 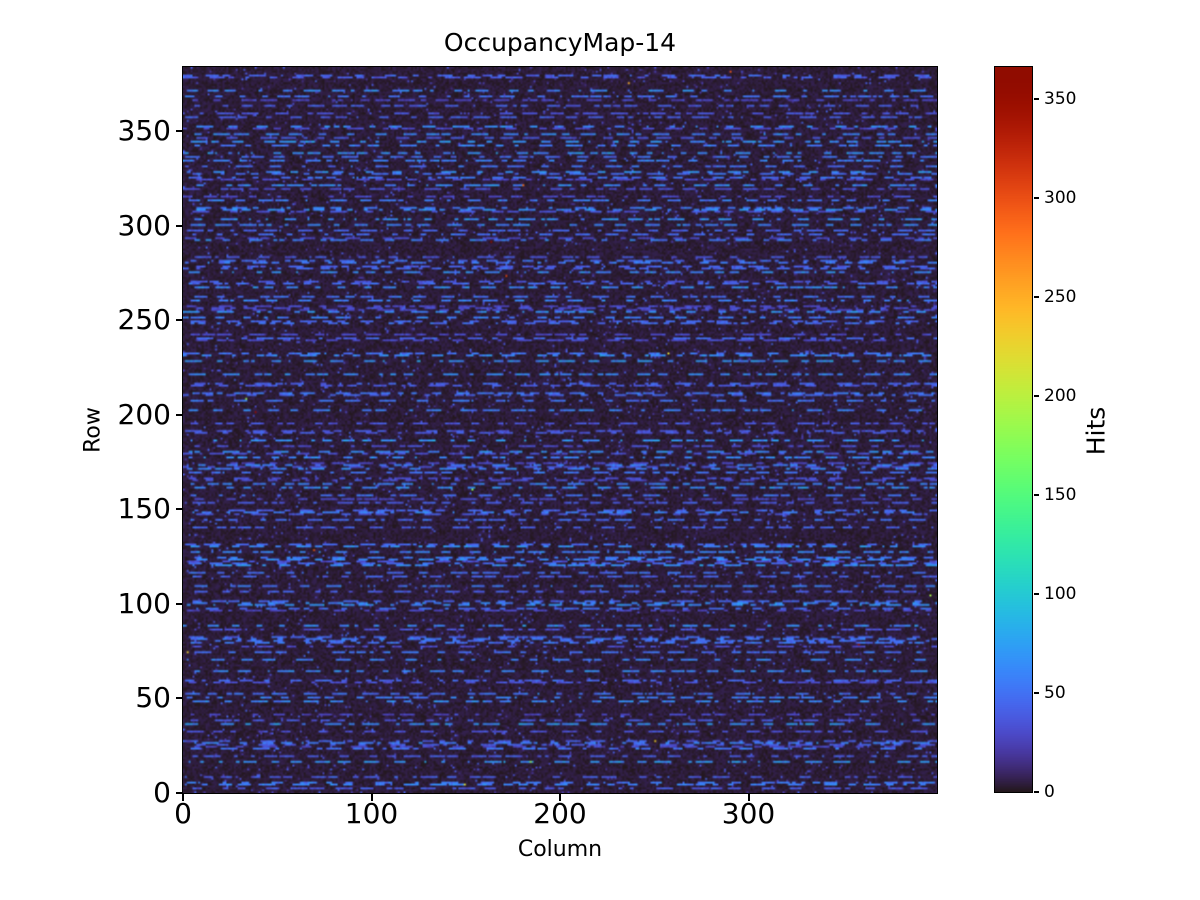 I want to click on colorbar-tick-label: 150, so click(x=1060, y=494).